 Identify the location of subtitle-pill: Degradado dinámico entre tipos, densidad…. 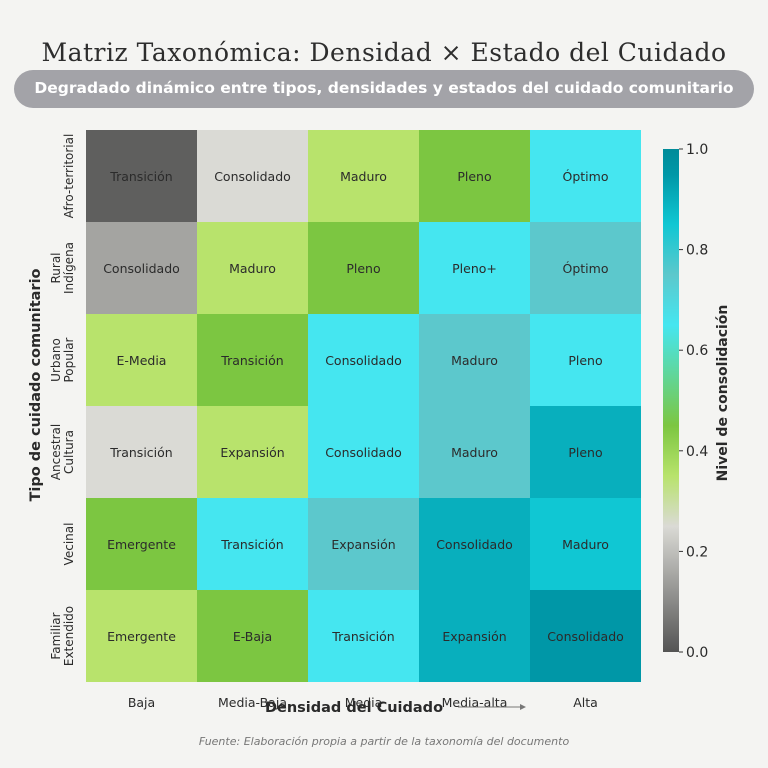
(384, 89).